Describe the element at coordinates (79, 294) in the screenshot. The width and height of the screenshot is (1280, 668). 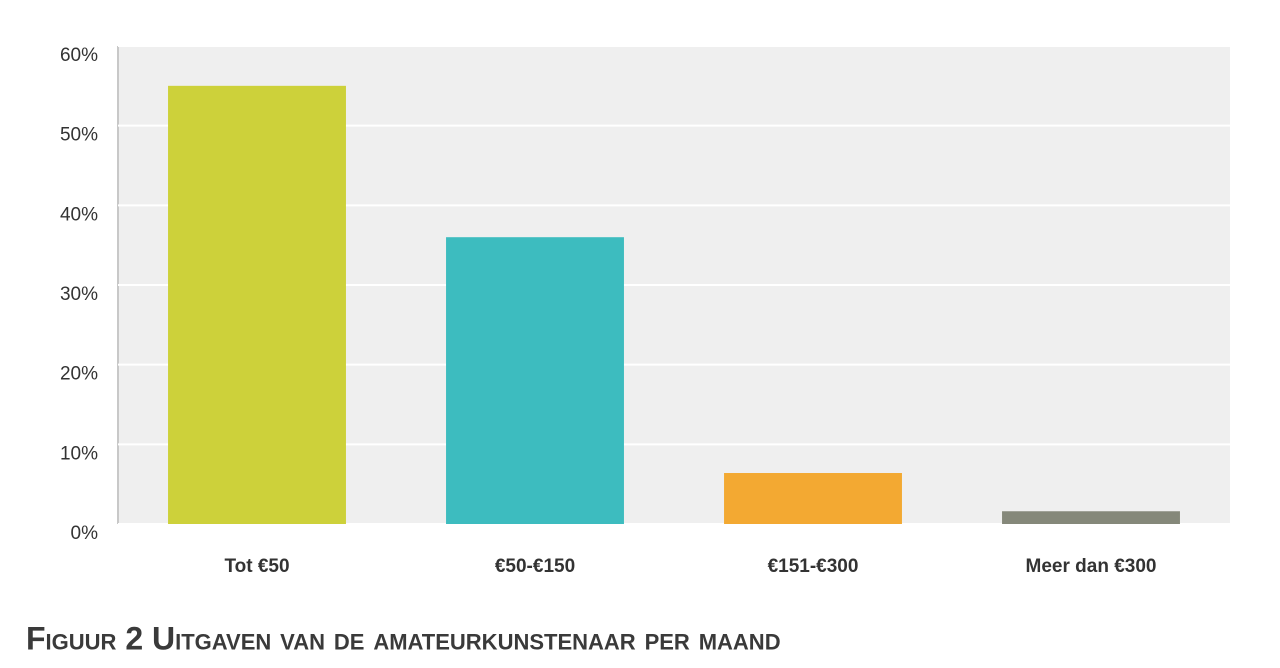
I see `y-tick-label: 30%` at that location.